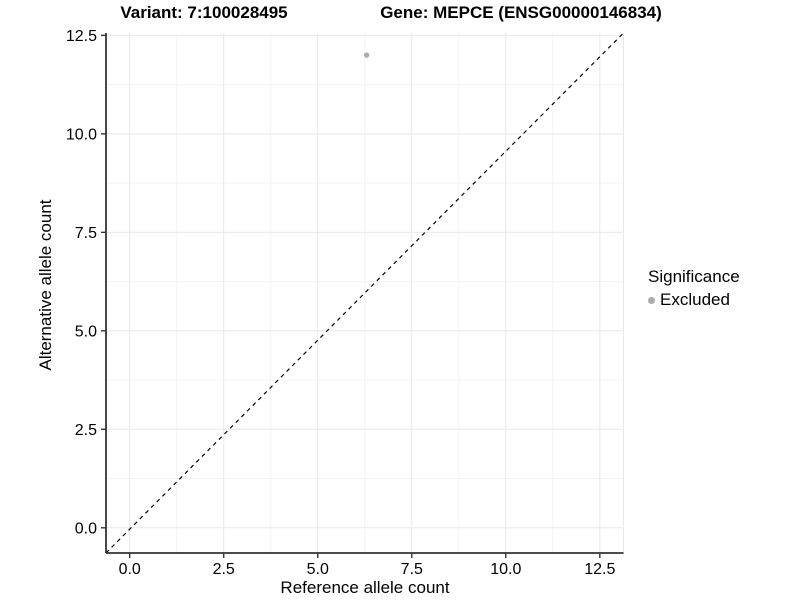 This screenshot has width=800, height=600. I want to click on x-tick-label: 7.5, so click(412, 569).